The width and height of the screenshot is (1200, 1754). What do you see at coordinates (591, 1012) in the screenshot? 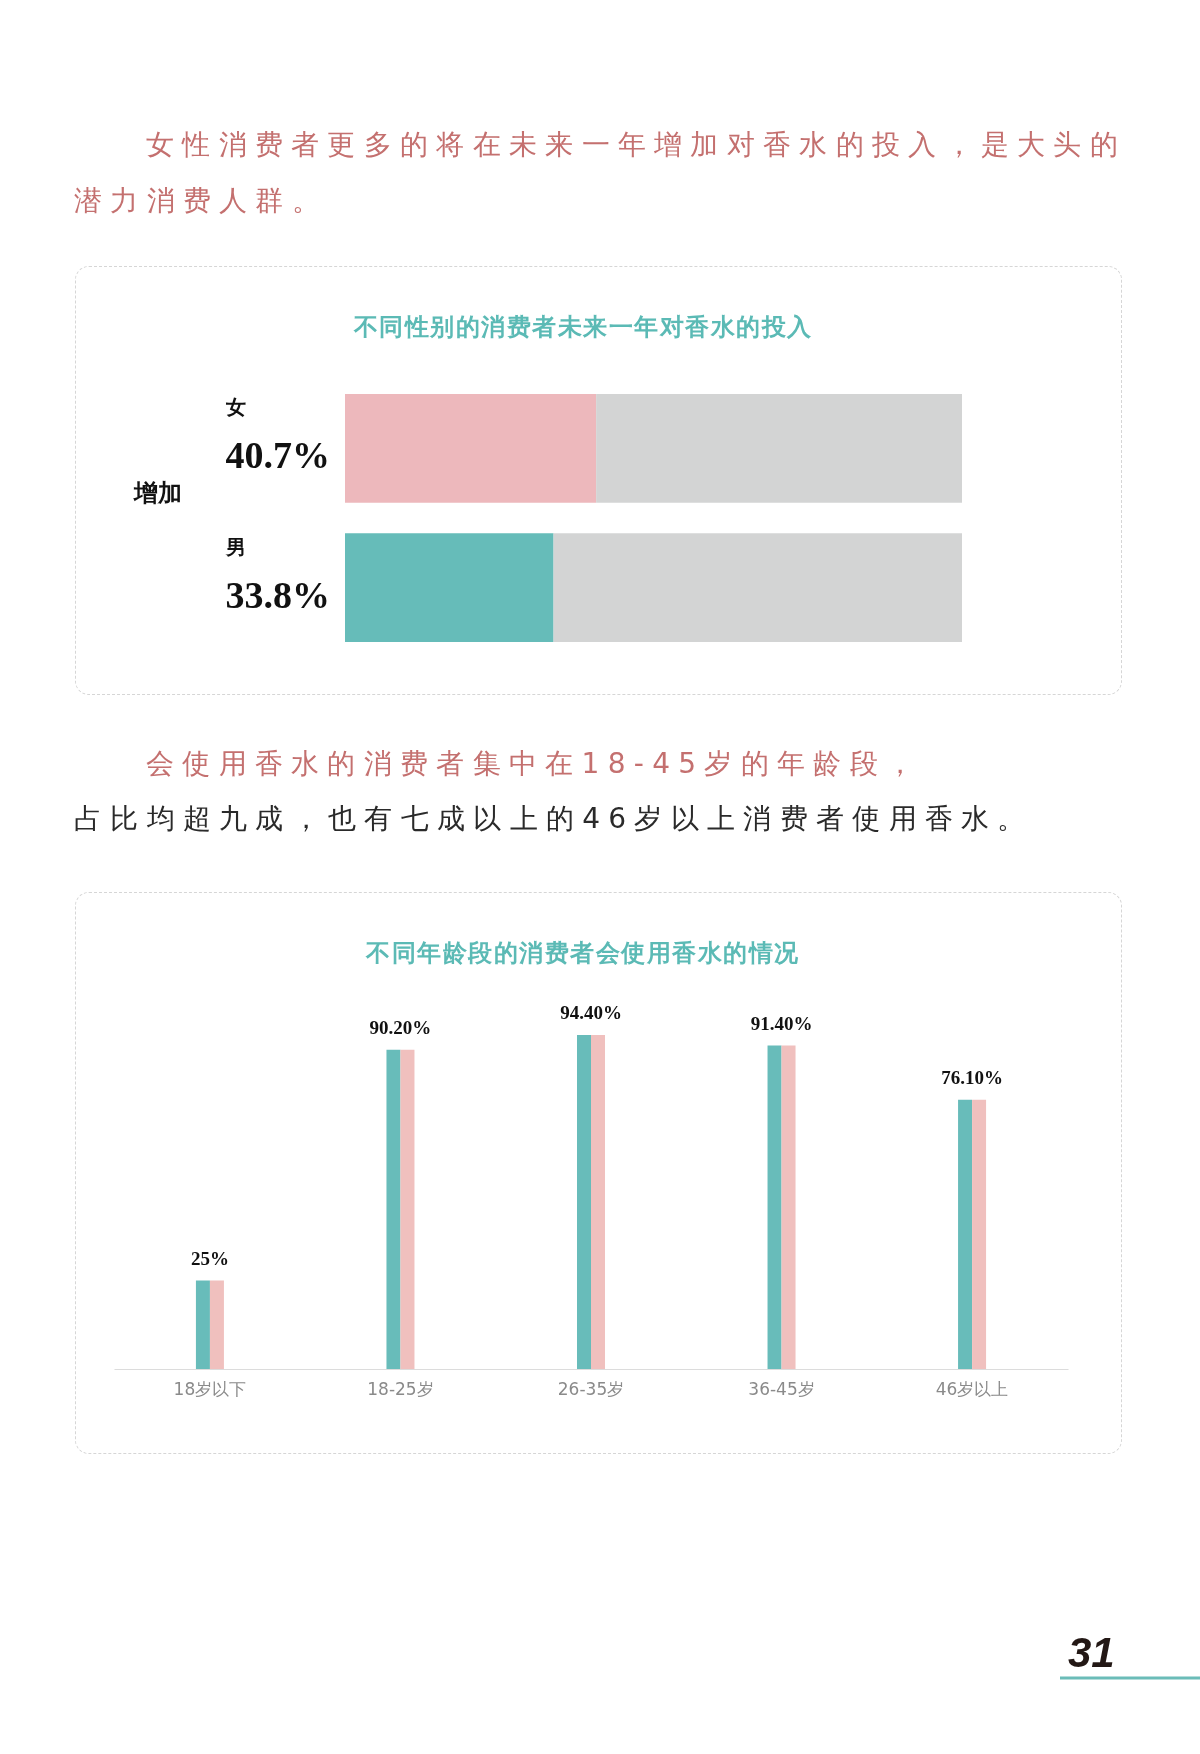
I see `data-label: 94.40%` at bounding box center [591, 1012].